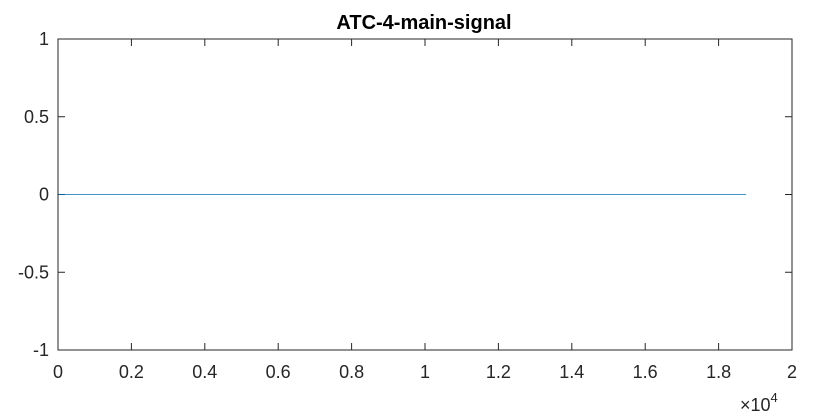  What do you see at coordinates (278, 372) in the screenshot?
I see `x-tick-label: 0.6` at bounding box center [278, 372].